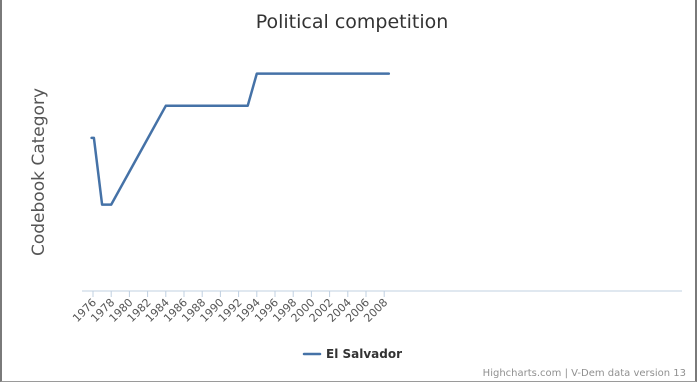  I want to click on legend: El Salvador, so click(352, 354).